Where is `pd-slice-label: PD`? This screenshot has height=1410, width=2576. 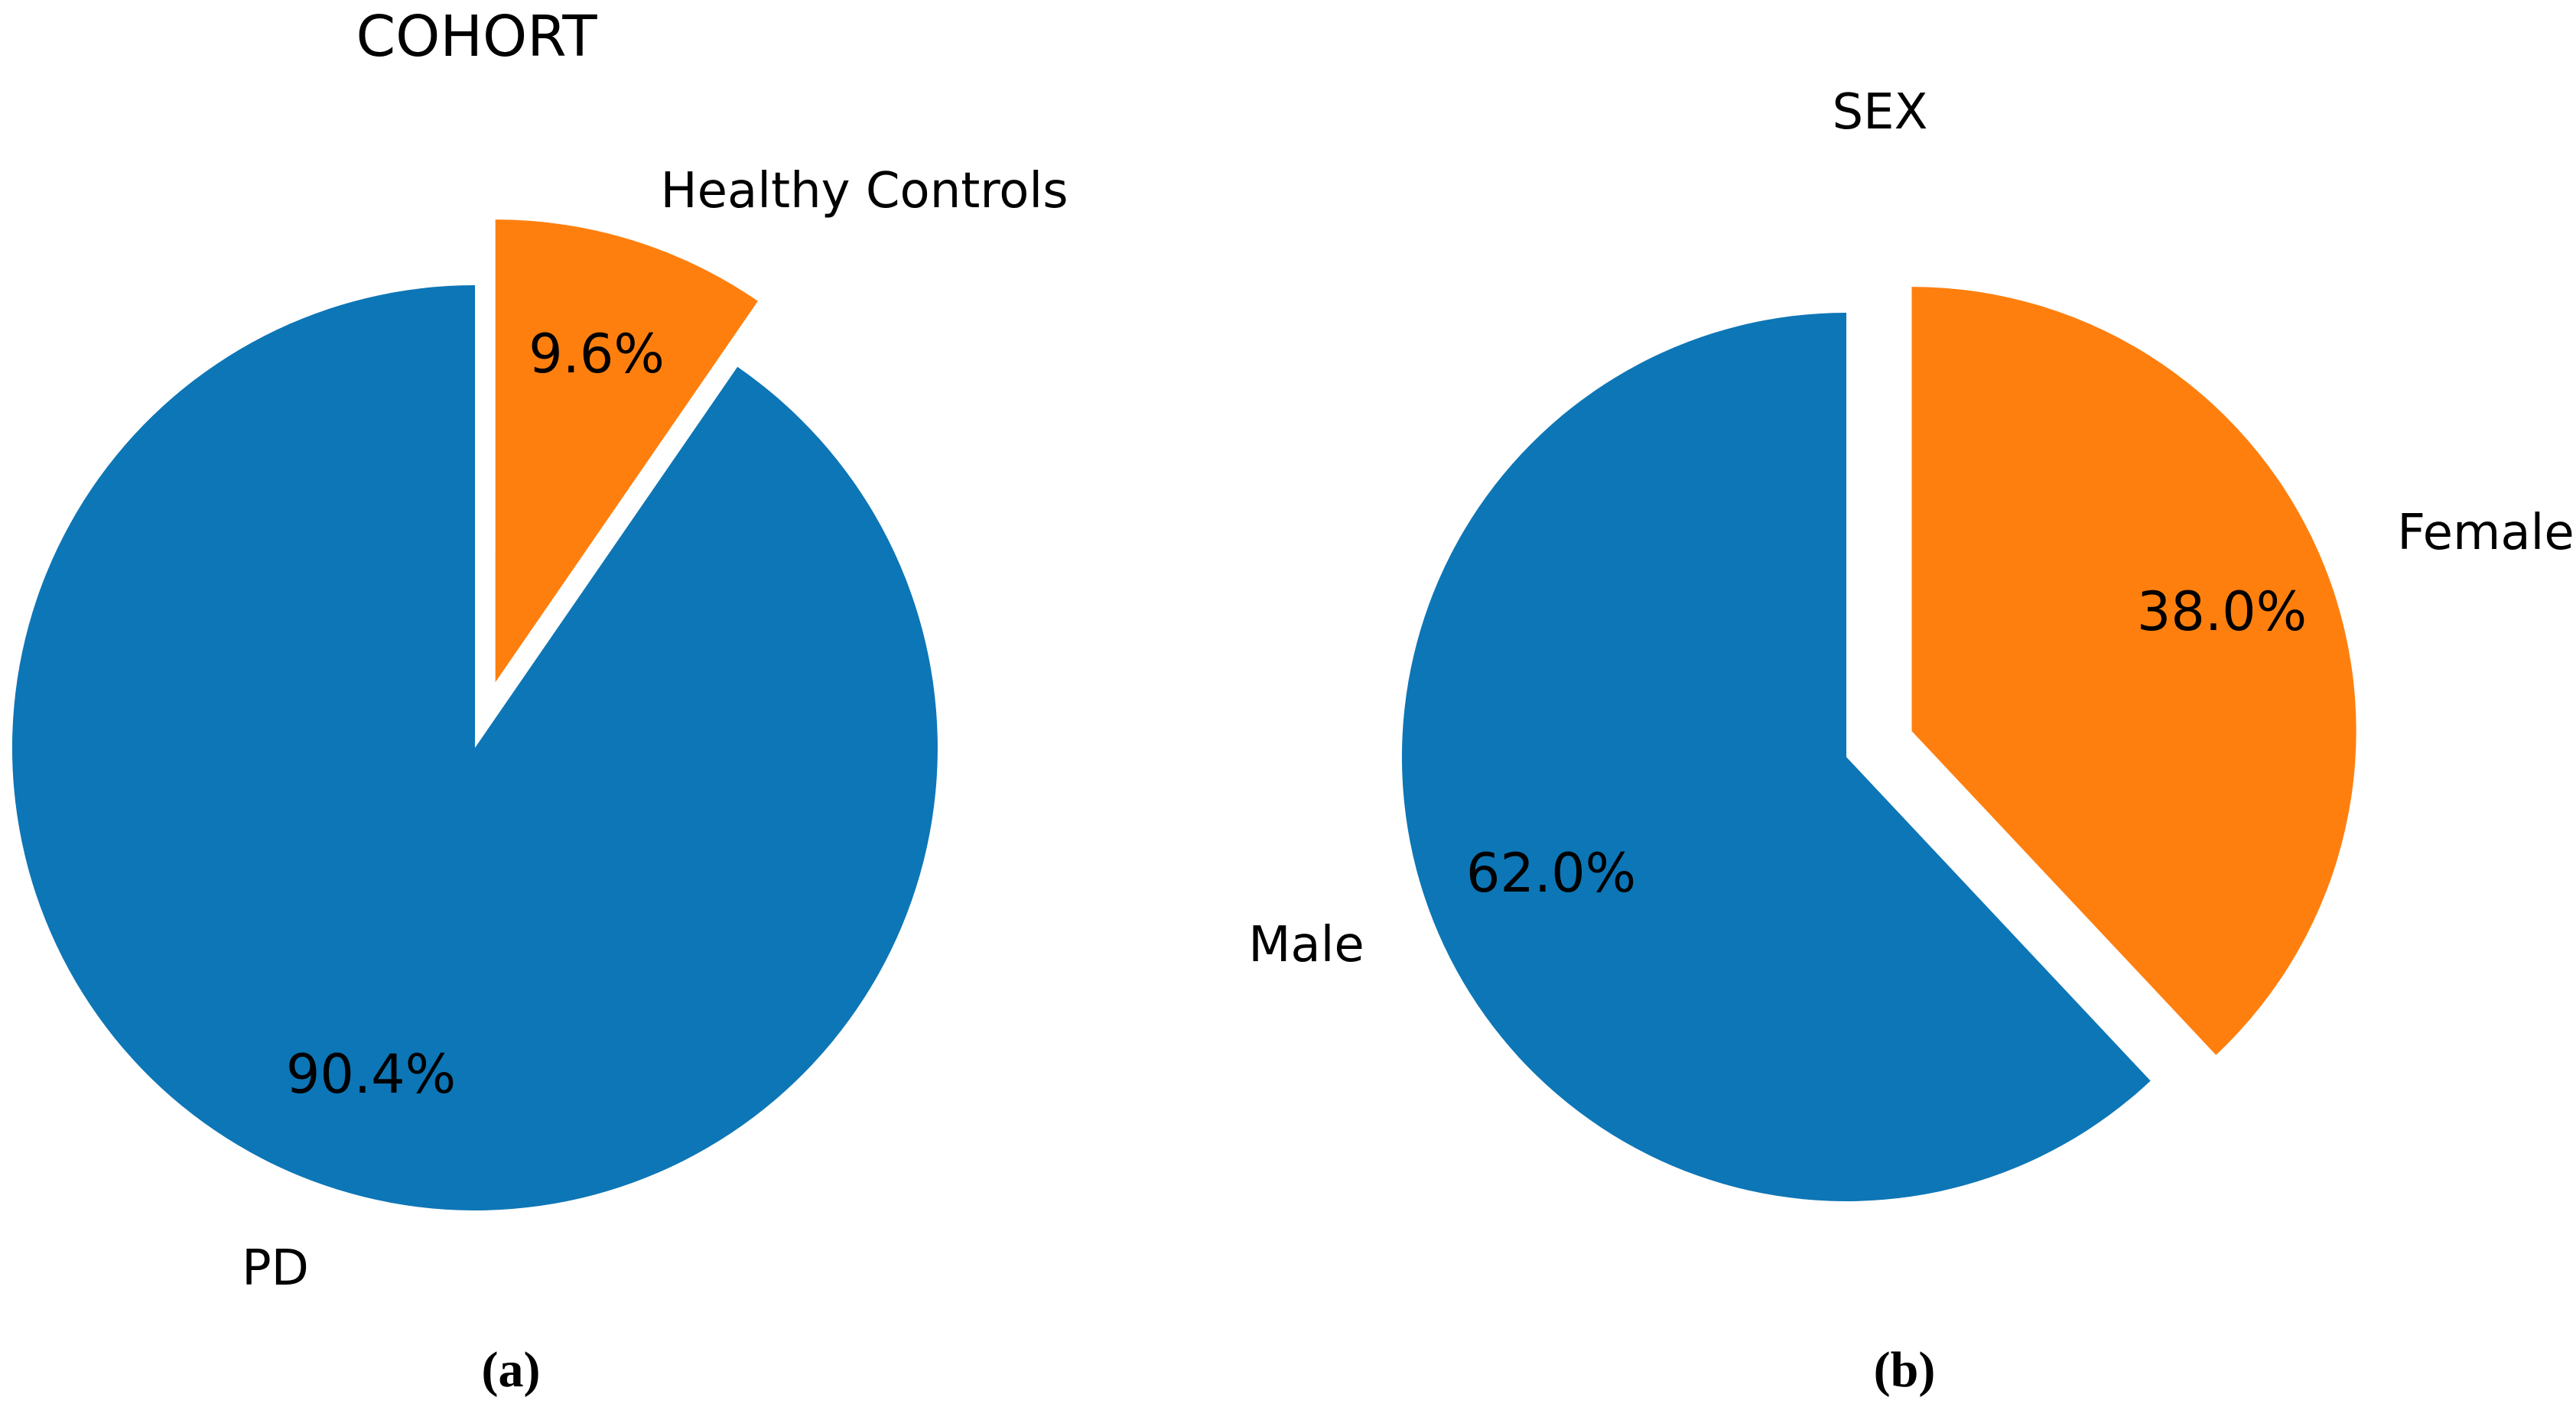
pd-slice-label: PD is located at coordinates (275, 1268).